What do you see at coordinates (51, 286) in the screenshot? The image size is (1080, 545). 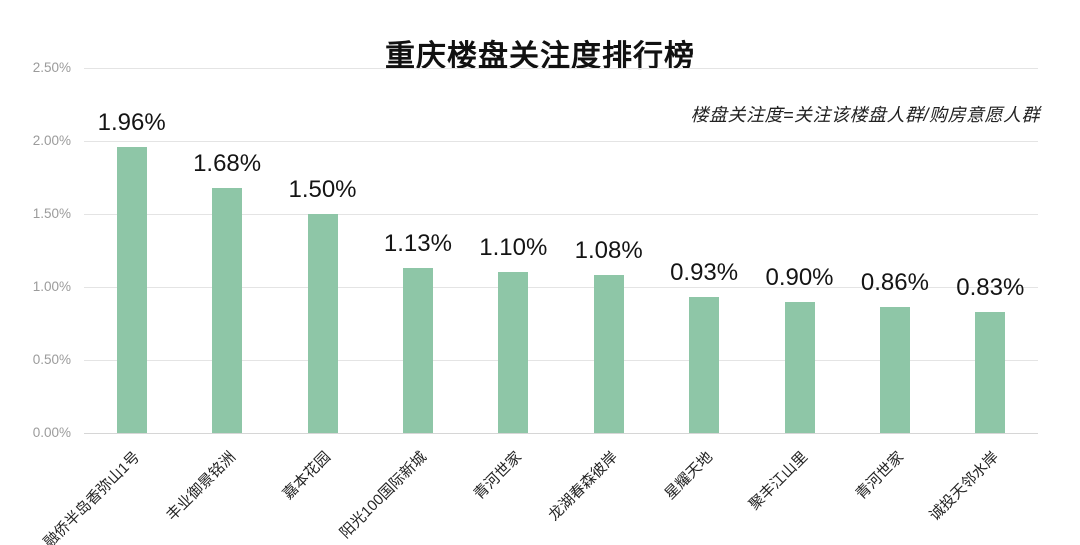 I see `y-axis-tick-label: 1.00%` at bounding box center [51, 286].